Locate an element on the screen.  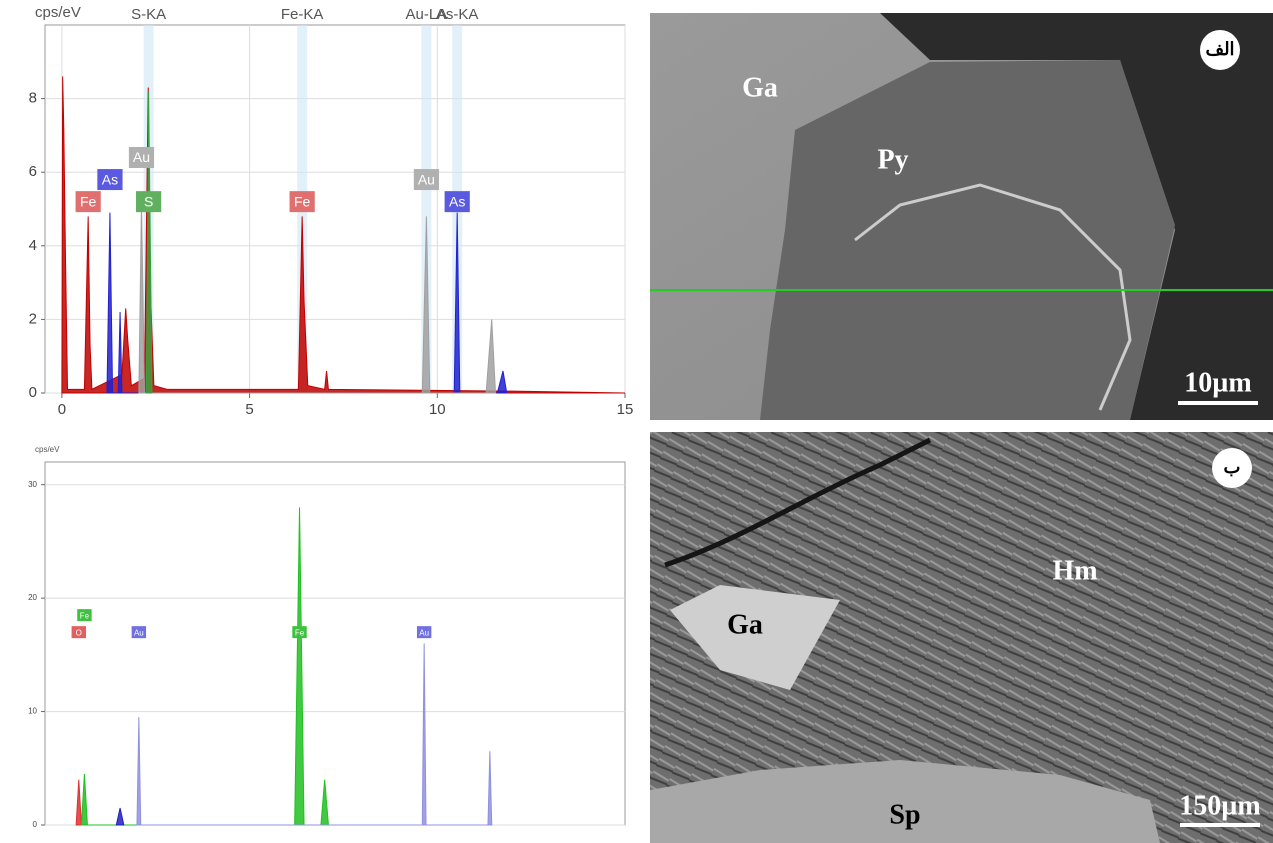
rim is located at coordinates (993, 297).